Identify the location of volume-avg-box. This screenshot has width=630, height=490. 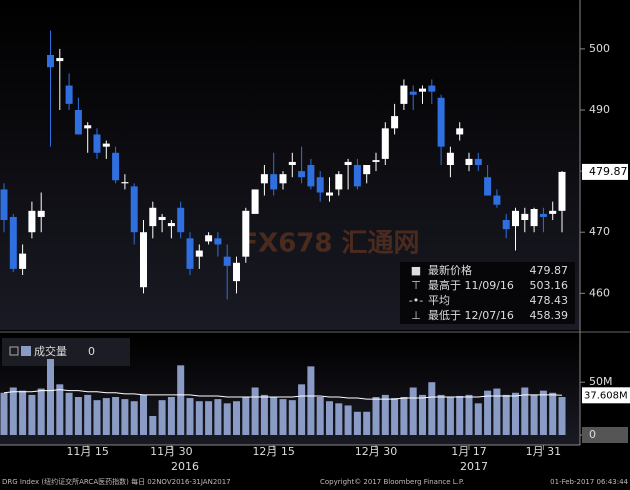
(606, 395).